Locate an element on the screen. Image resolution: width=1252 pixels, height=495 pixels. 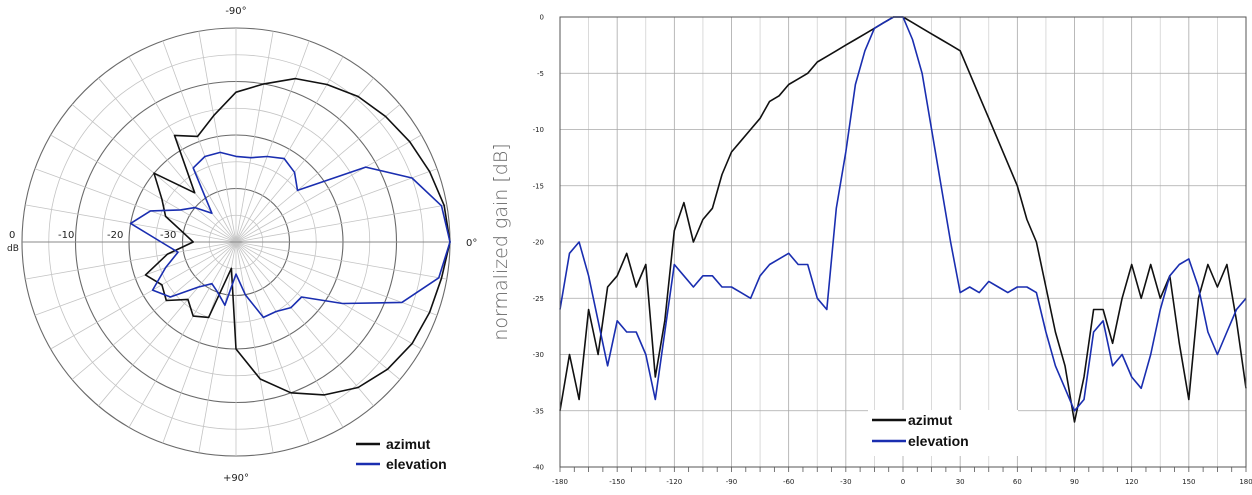
polar-legend-azimut-label: azimut is located at coordinates (408, 444).